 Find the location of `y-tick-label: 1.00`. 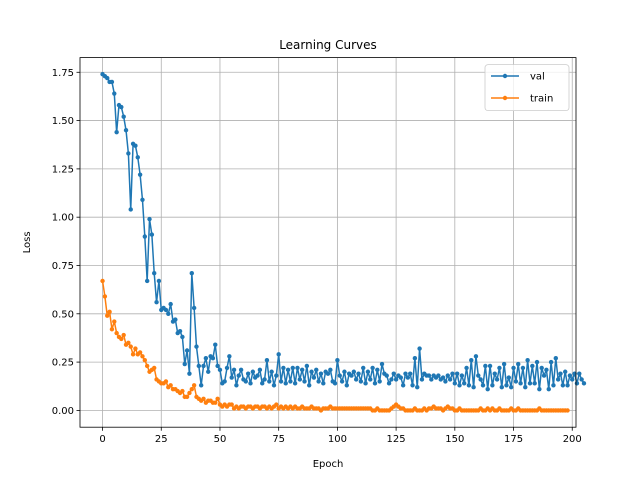

y-tick-label: 1.00 is located at coordinates (63, 218).